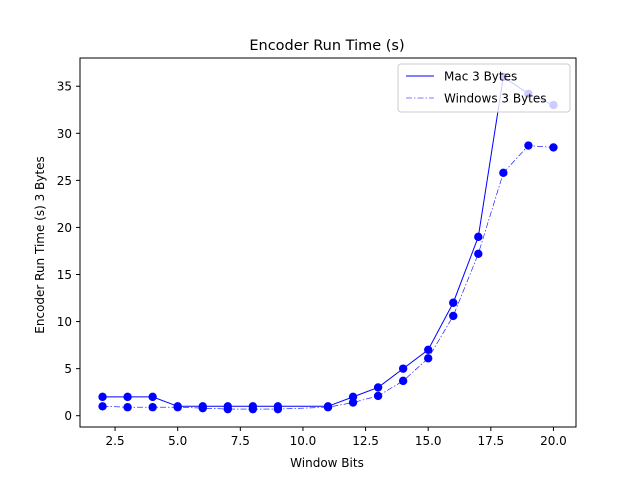 The image size is (640, 484). I want to click on chart-title: Encoder Run Time (s), so click(326, 46).